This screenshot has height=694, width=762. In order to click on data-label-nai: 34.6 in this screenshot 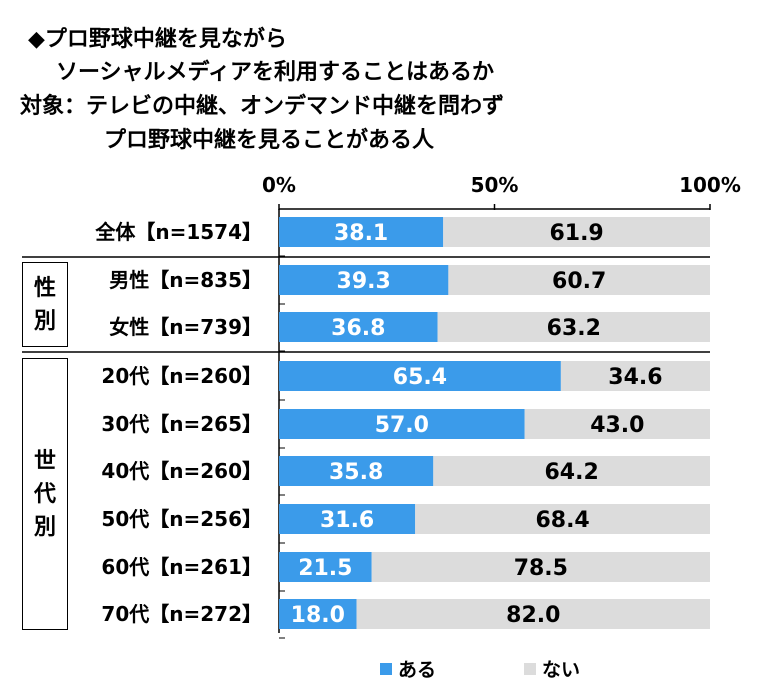, I will do `click(635, 377)`.